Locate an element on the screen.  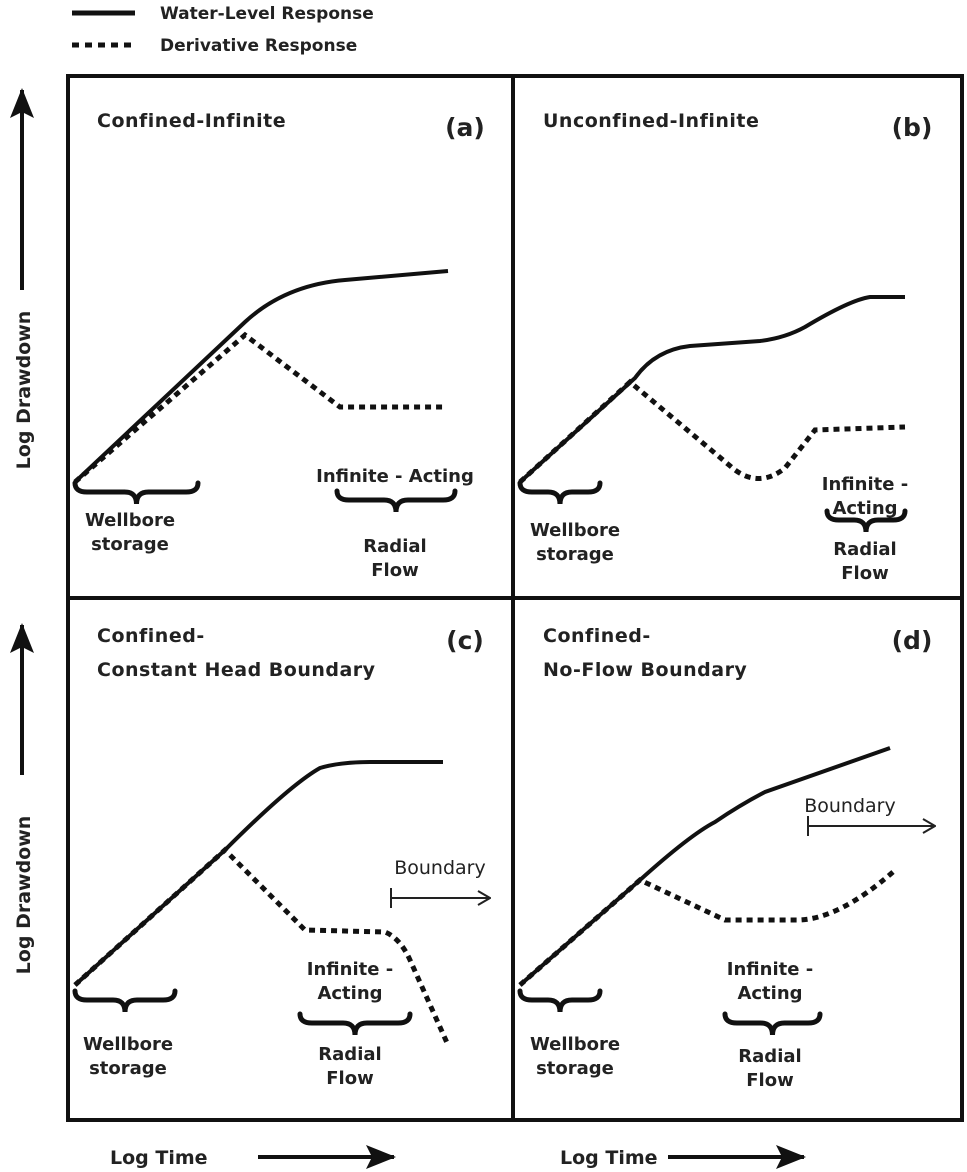
x-axis-left: Log Time is located at coordinates (253, 1157).